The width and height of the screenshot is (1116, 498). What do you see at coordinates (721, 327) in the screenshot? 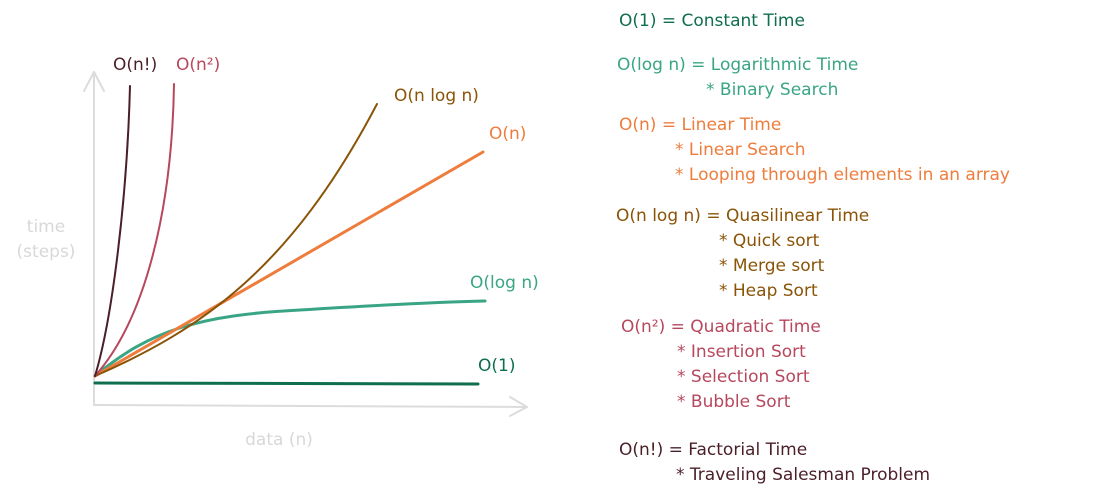
I see `legend-title-quadratic: O(n²) = Quadratic Time` at bounding box center [721, 327].